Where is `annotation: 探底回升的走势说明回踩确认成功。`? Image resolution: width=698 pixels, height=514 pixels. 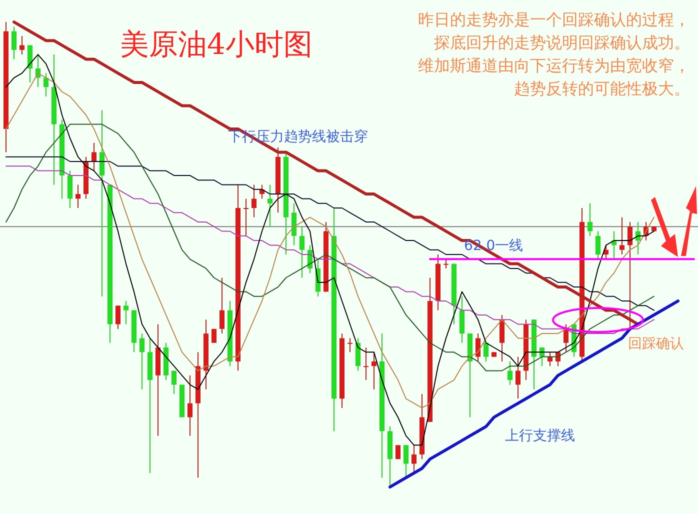
annotation: 探底回升的走势说明回踩确认成功。 is located at coordinates (562, 42).